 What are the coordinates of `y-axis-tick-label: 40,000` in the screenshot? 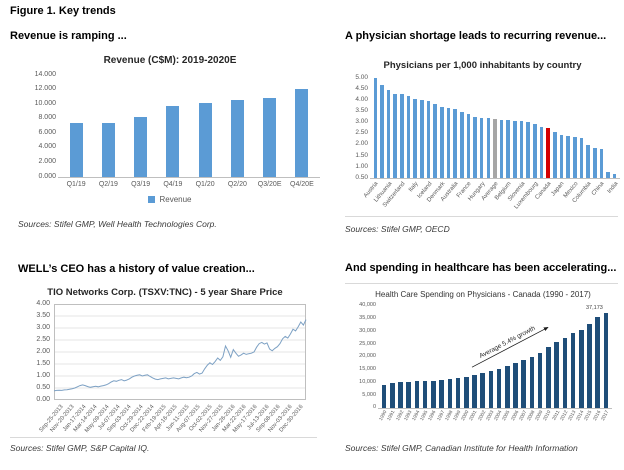 It's located at (367, 305).